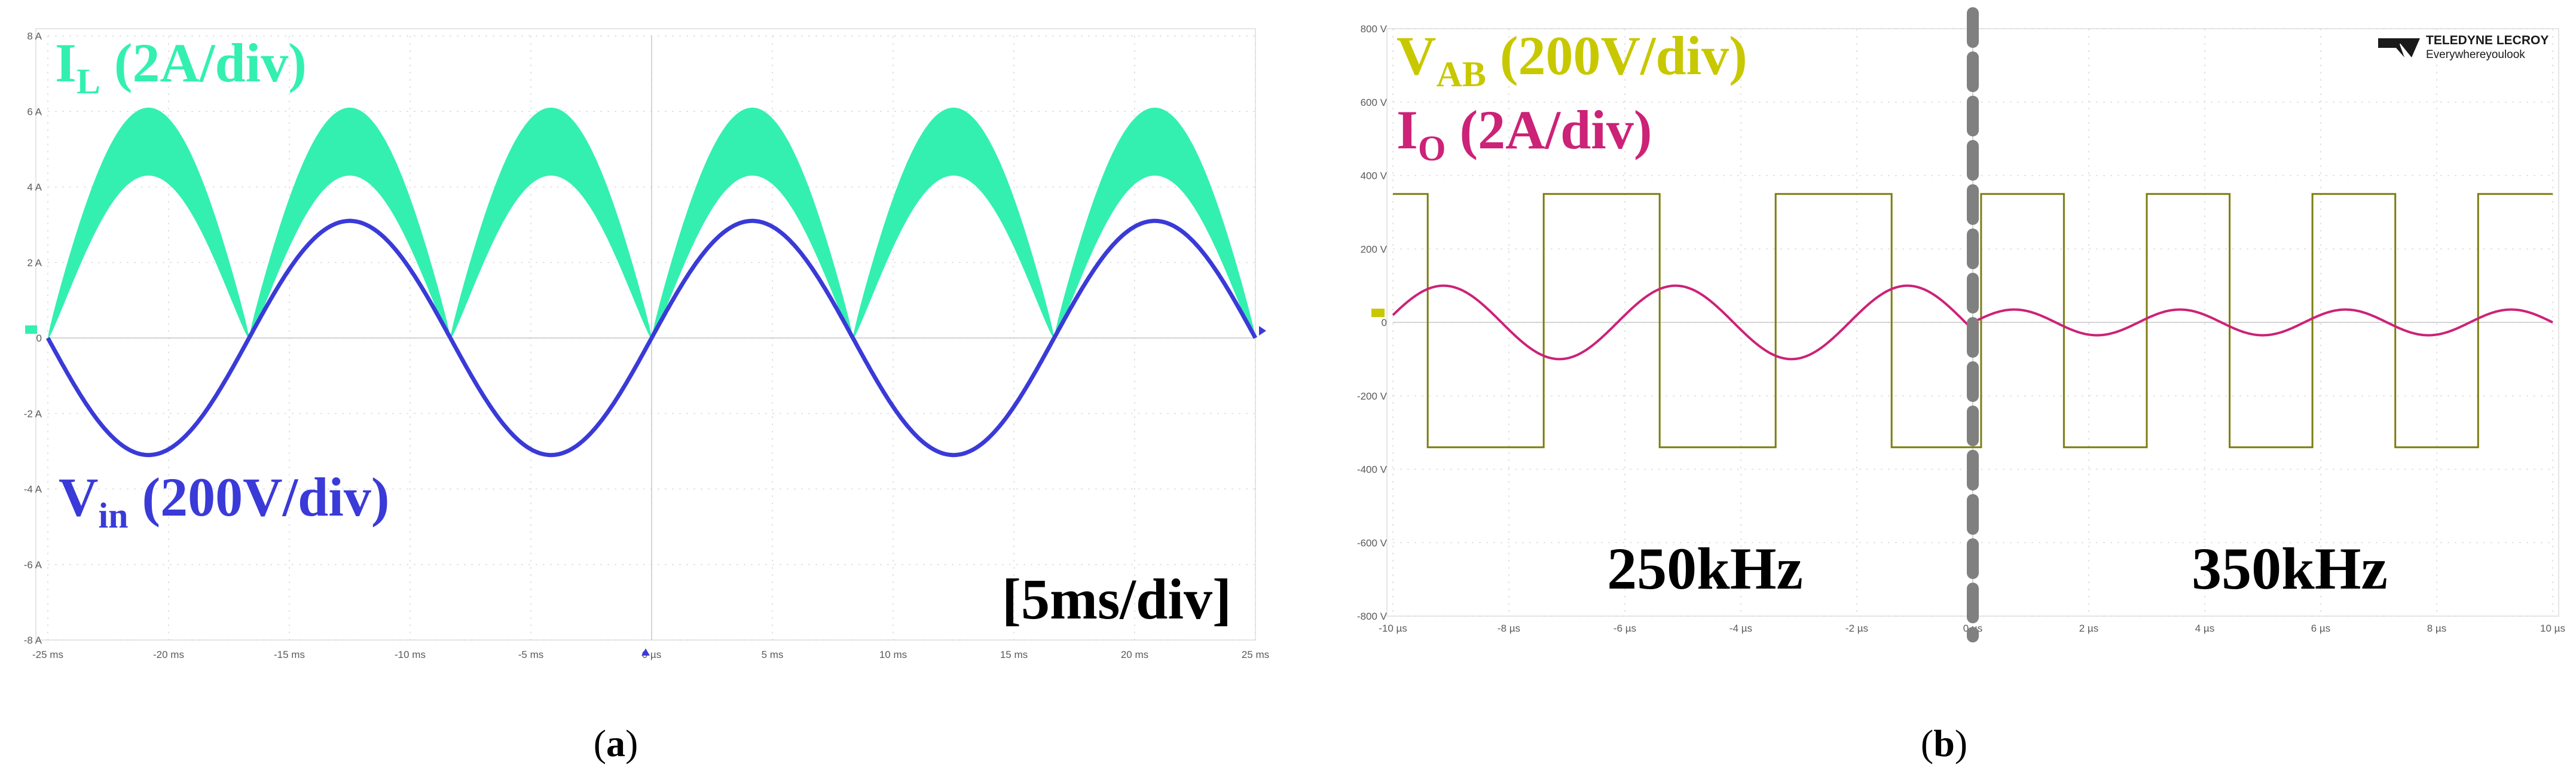  What do you see at coordinates (34, 263) in the screenshot?
I see `y-tick-a-3: 2 A` at bounding box center [34, 263].